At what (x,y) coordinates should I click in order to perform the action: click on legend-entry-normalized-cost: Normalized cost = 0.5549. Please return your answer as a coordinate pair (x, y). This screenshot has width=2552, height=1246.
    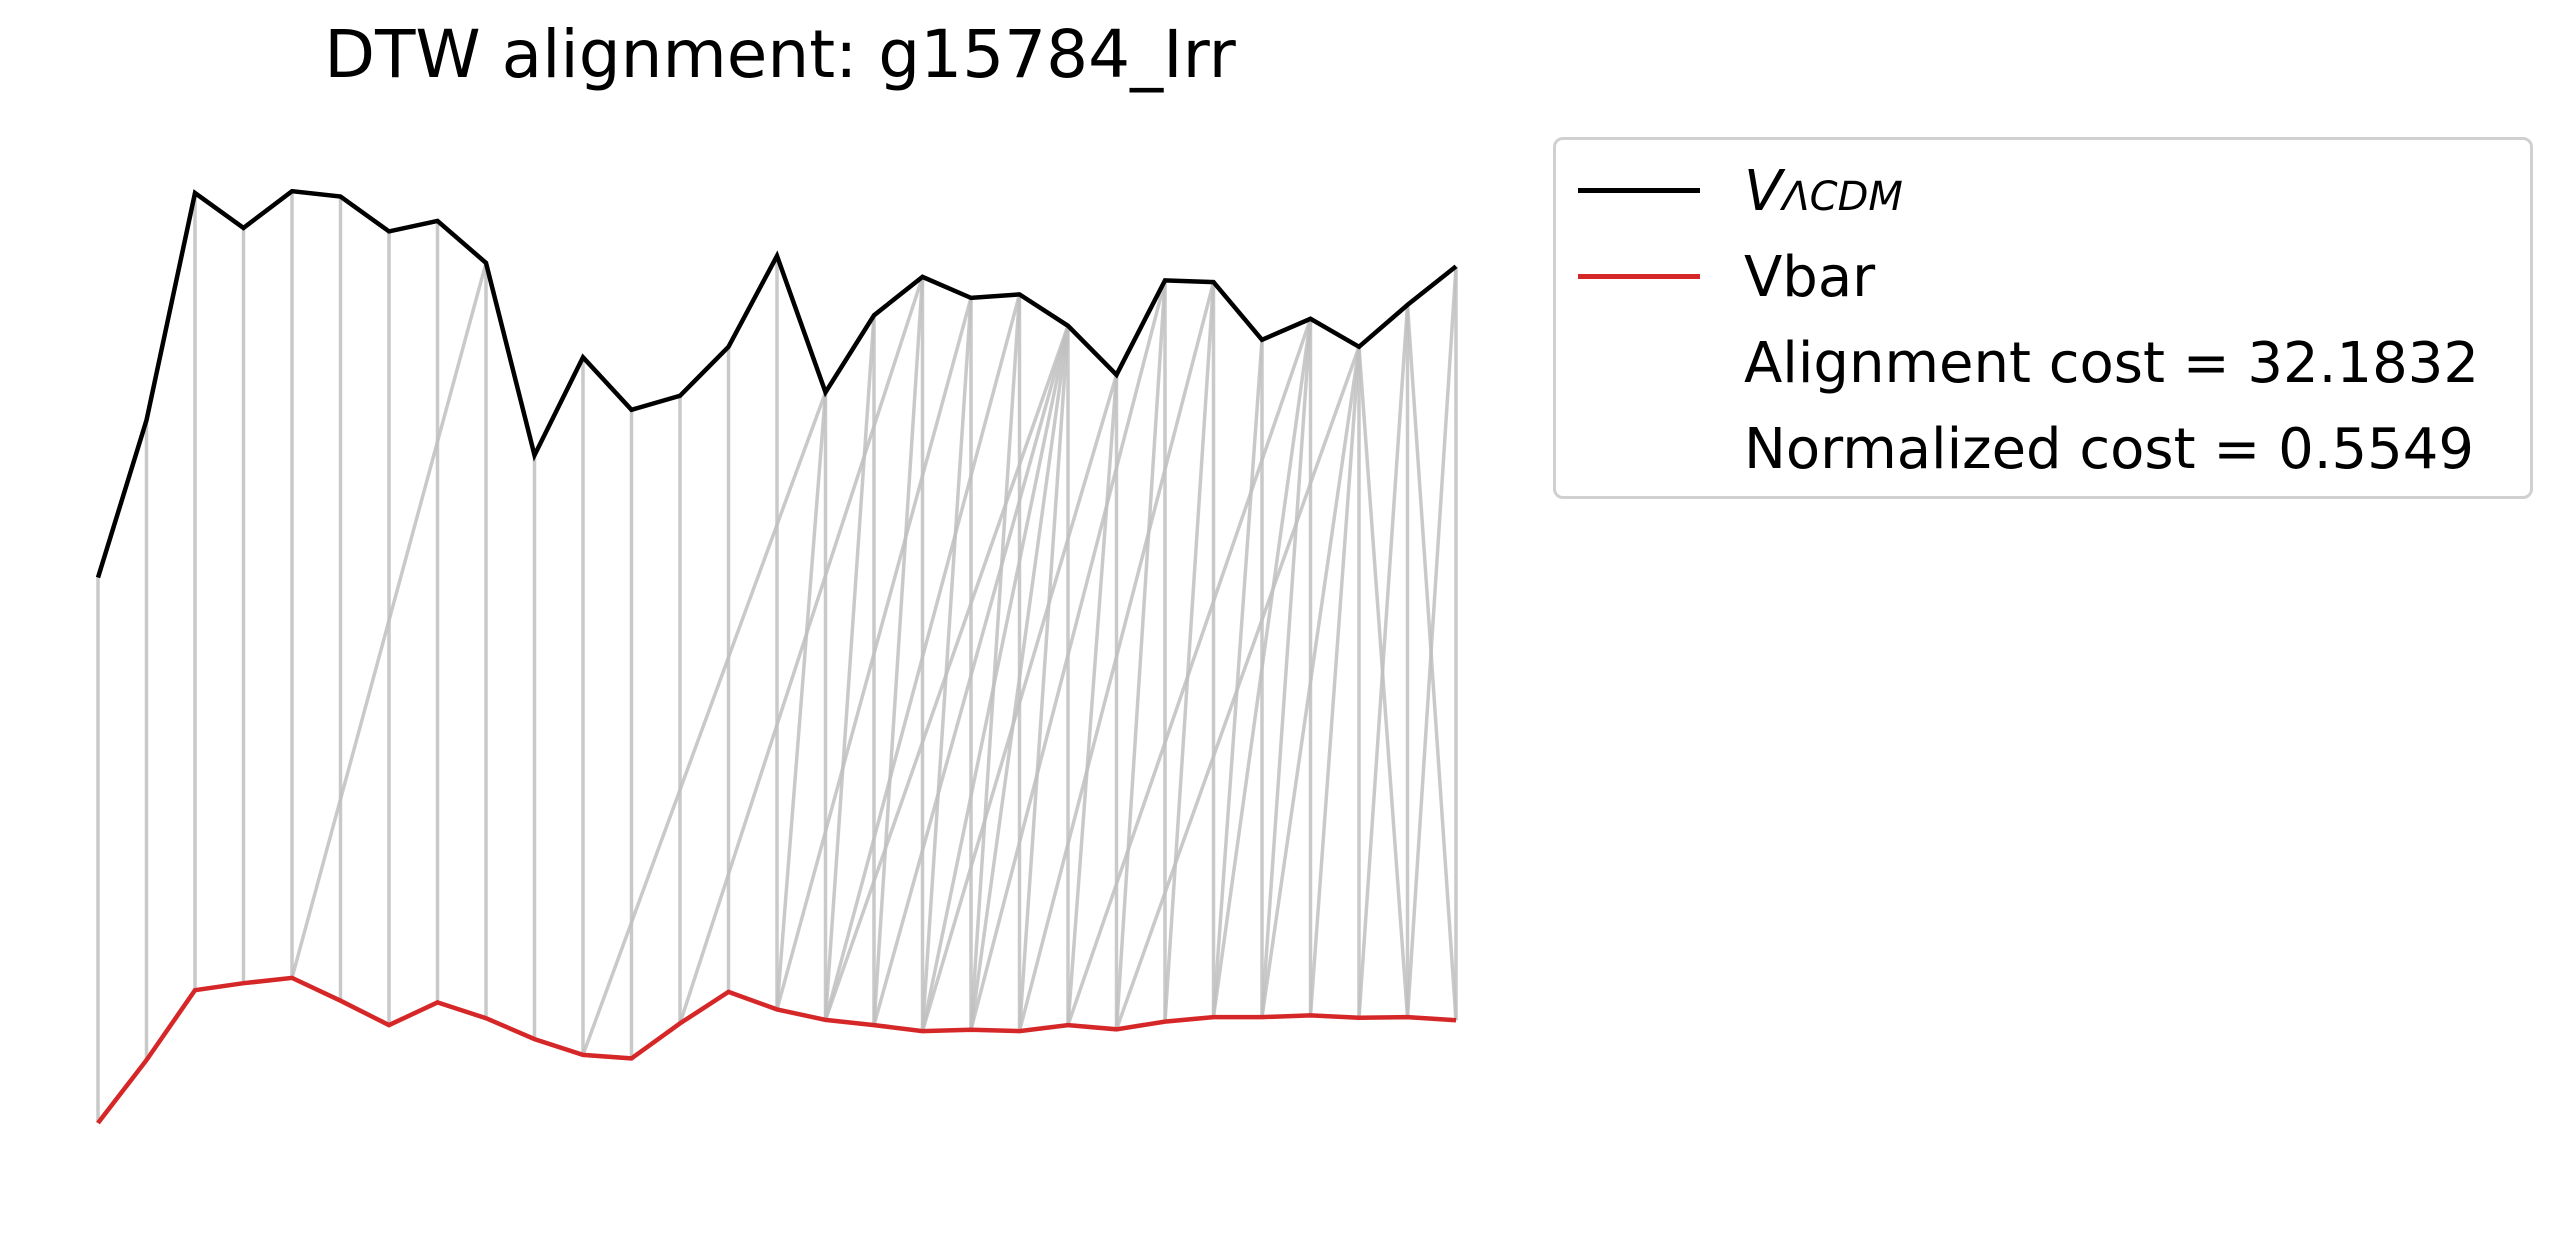
    Looking at the image, I should click on (2043, 448).